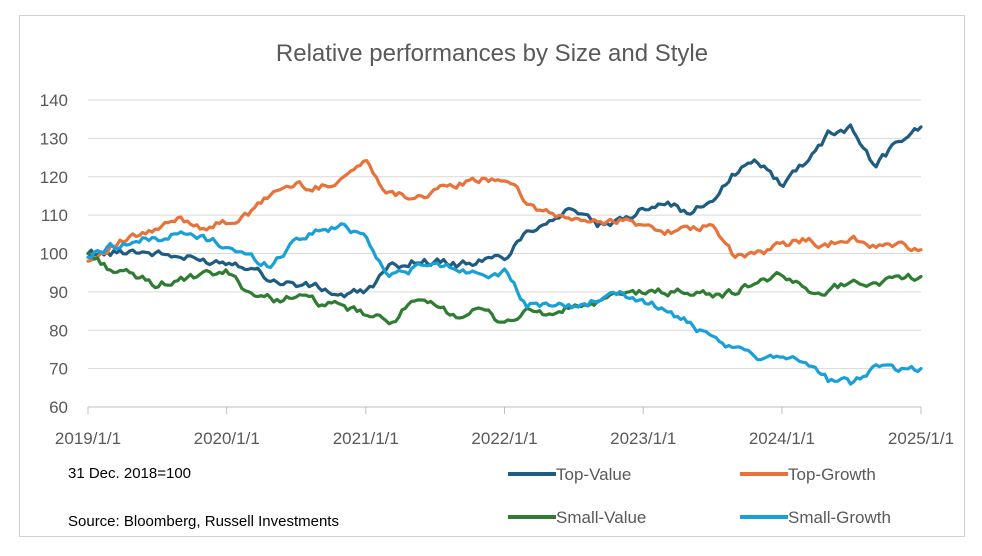 Image resolution: width=982 pixels, height=556 pixels. I want to click on y-tick-label: 70, so click(58, 369).